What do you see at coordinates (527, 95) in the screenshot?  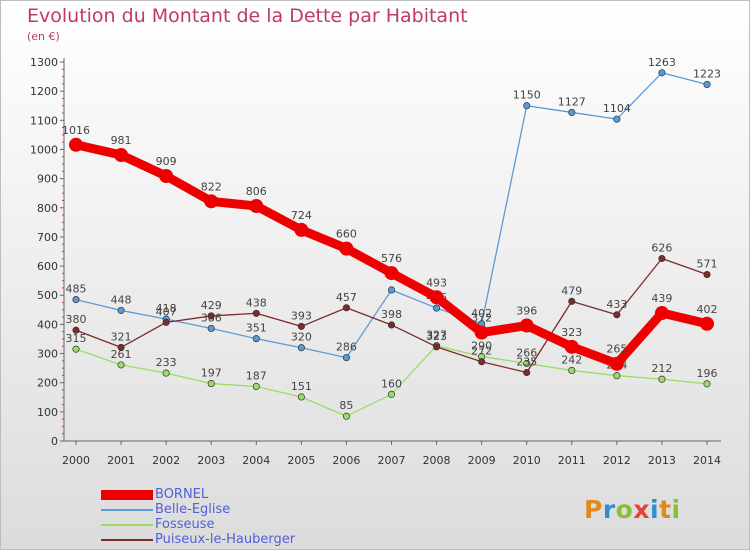 I see `data-label-belle-eglise: 1150` at bounding box center [527, 95].